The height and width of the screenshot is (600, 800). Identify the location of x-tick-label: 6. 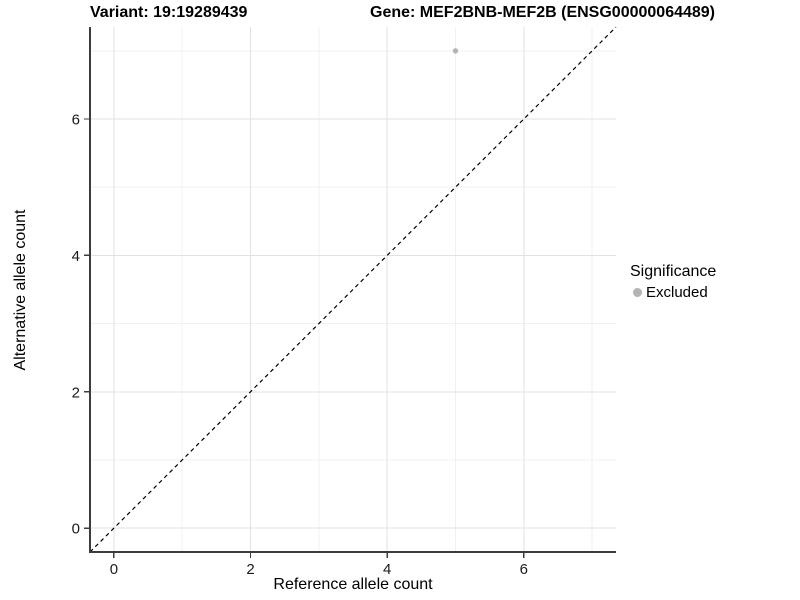
(524, 569).